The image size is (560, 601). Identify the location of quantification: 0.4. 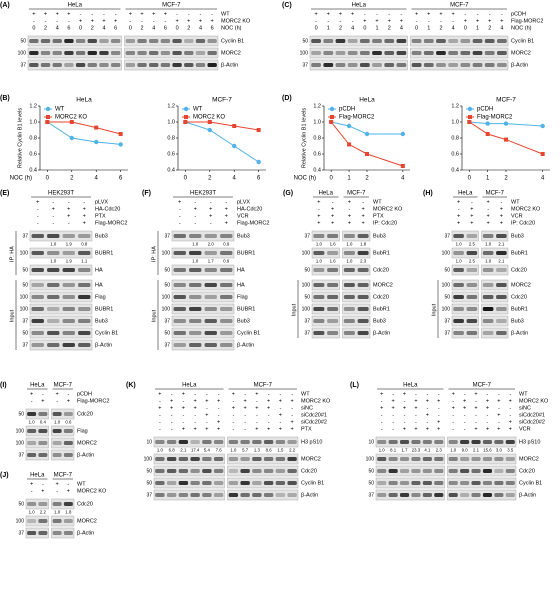
(43, 422).